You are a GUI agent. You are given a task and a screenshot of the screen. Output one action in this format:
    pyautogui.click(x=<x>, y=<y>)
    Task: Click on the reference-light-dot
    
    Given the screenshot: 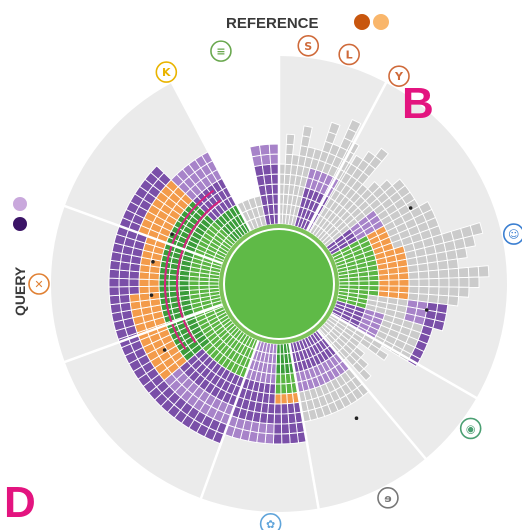 What is the action you would take?
    pyautogui.click(x=381, y=22)
    